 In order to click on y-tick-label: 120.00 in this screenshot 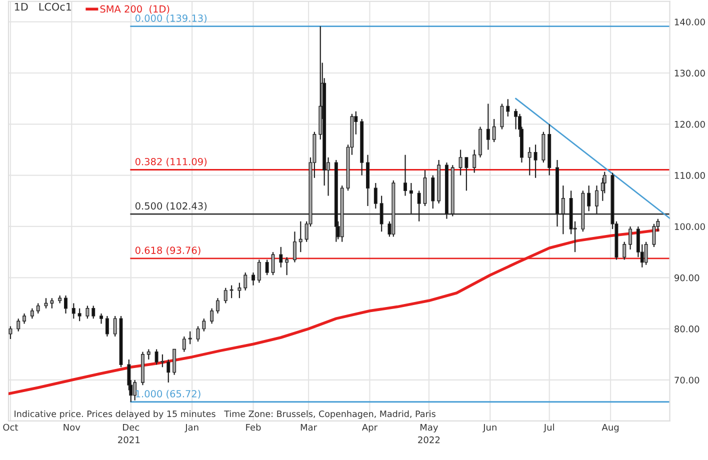, I will do `click(689, 124)`.